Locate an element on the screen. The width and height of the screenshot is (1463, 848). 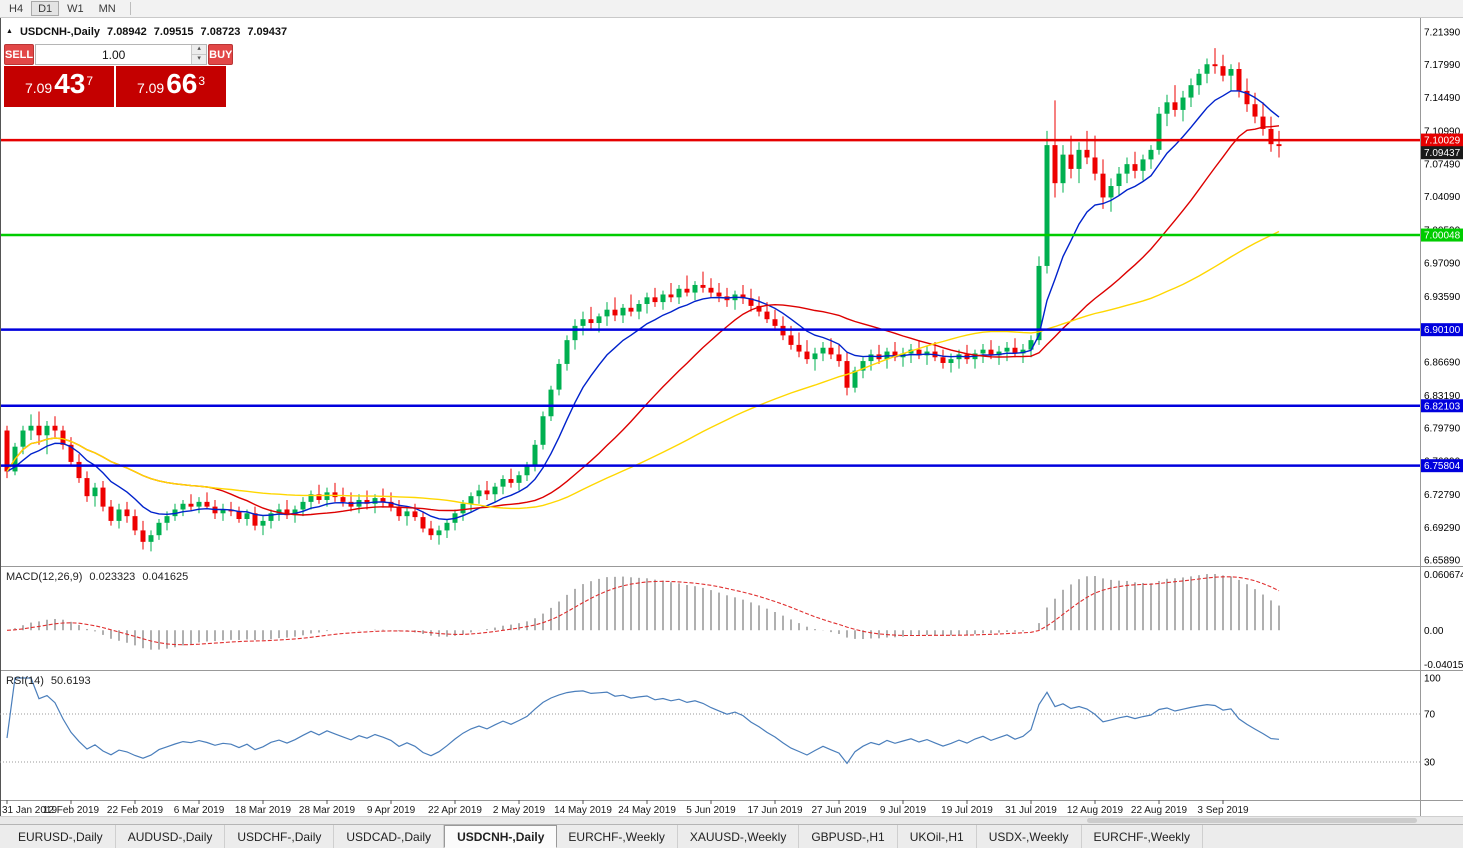
svg-text: 6.79790 is located at coordinates (1442, 428).